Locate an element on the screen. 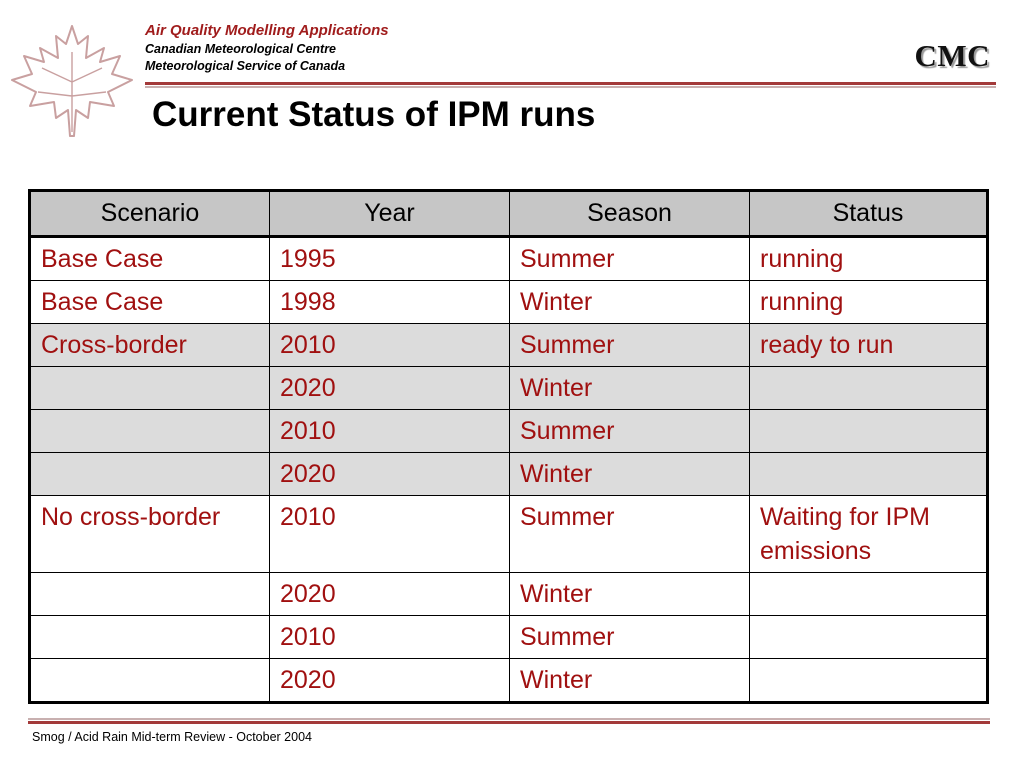 Image resolution: width=1024 pixels, height=768 pixels. column-header: Season is located at coordinates (629, 214).